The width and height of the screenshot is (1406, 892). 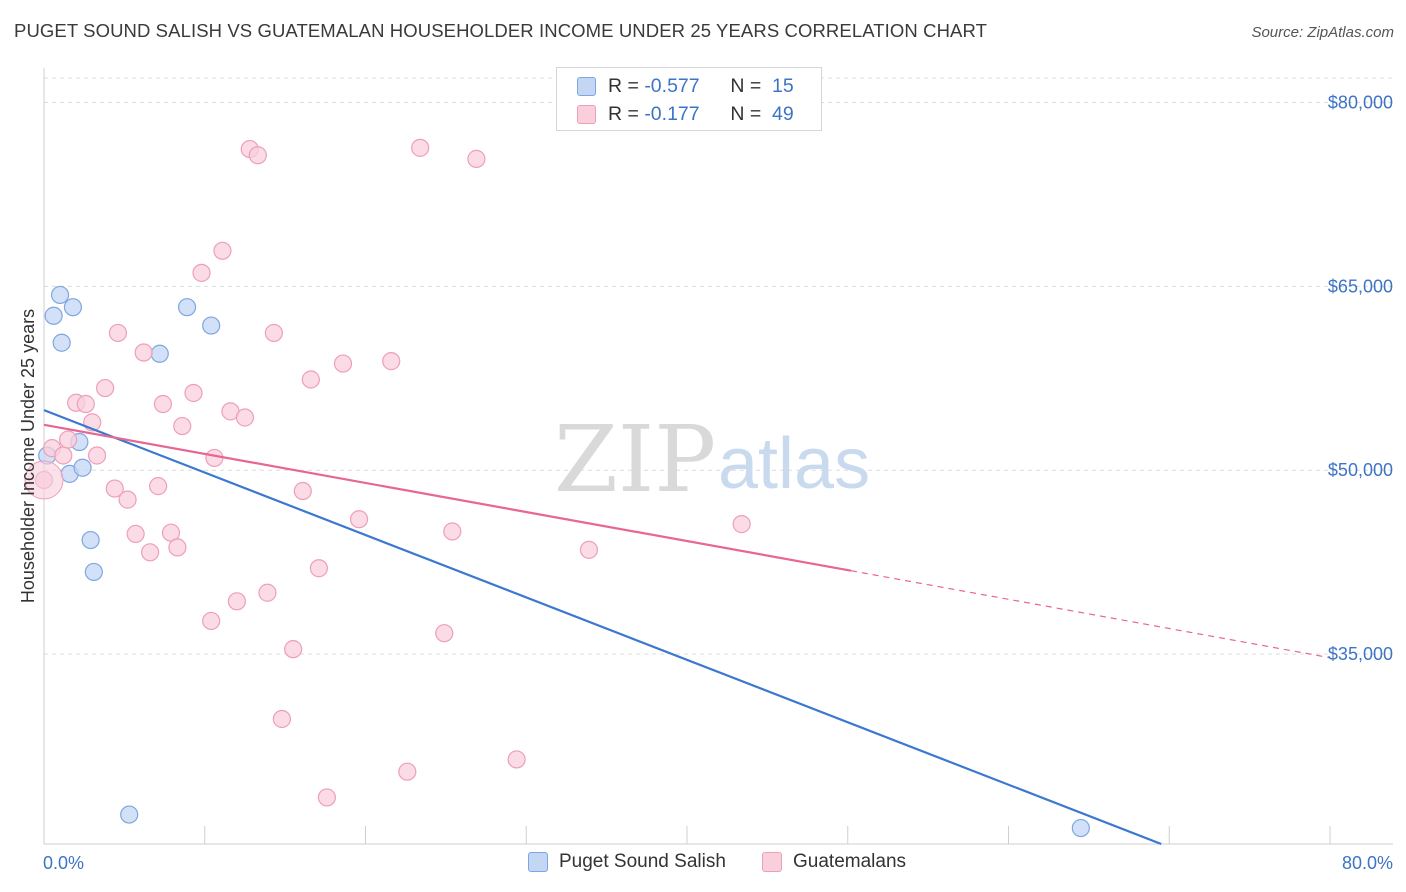 I want to click on y-axis-label: Householder Income Under 25 years, so click(x=28, y=456).